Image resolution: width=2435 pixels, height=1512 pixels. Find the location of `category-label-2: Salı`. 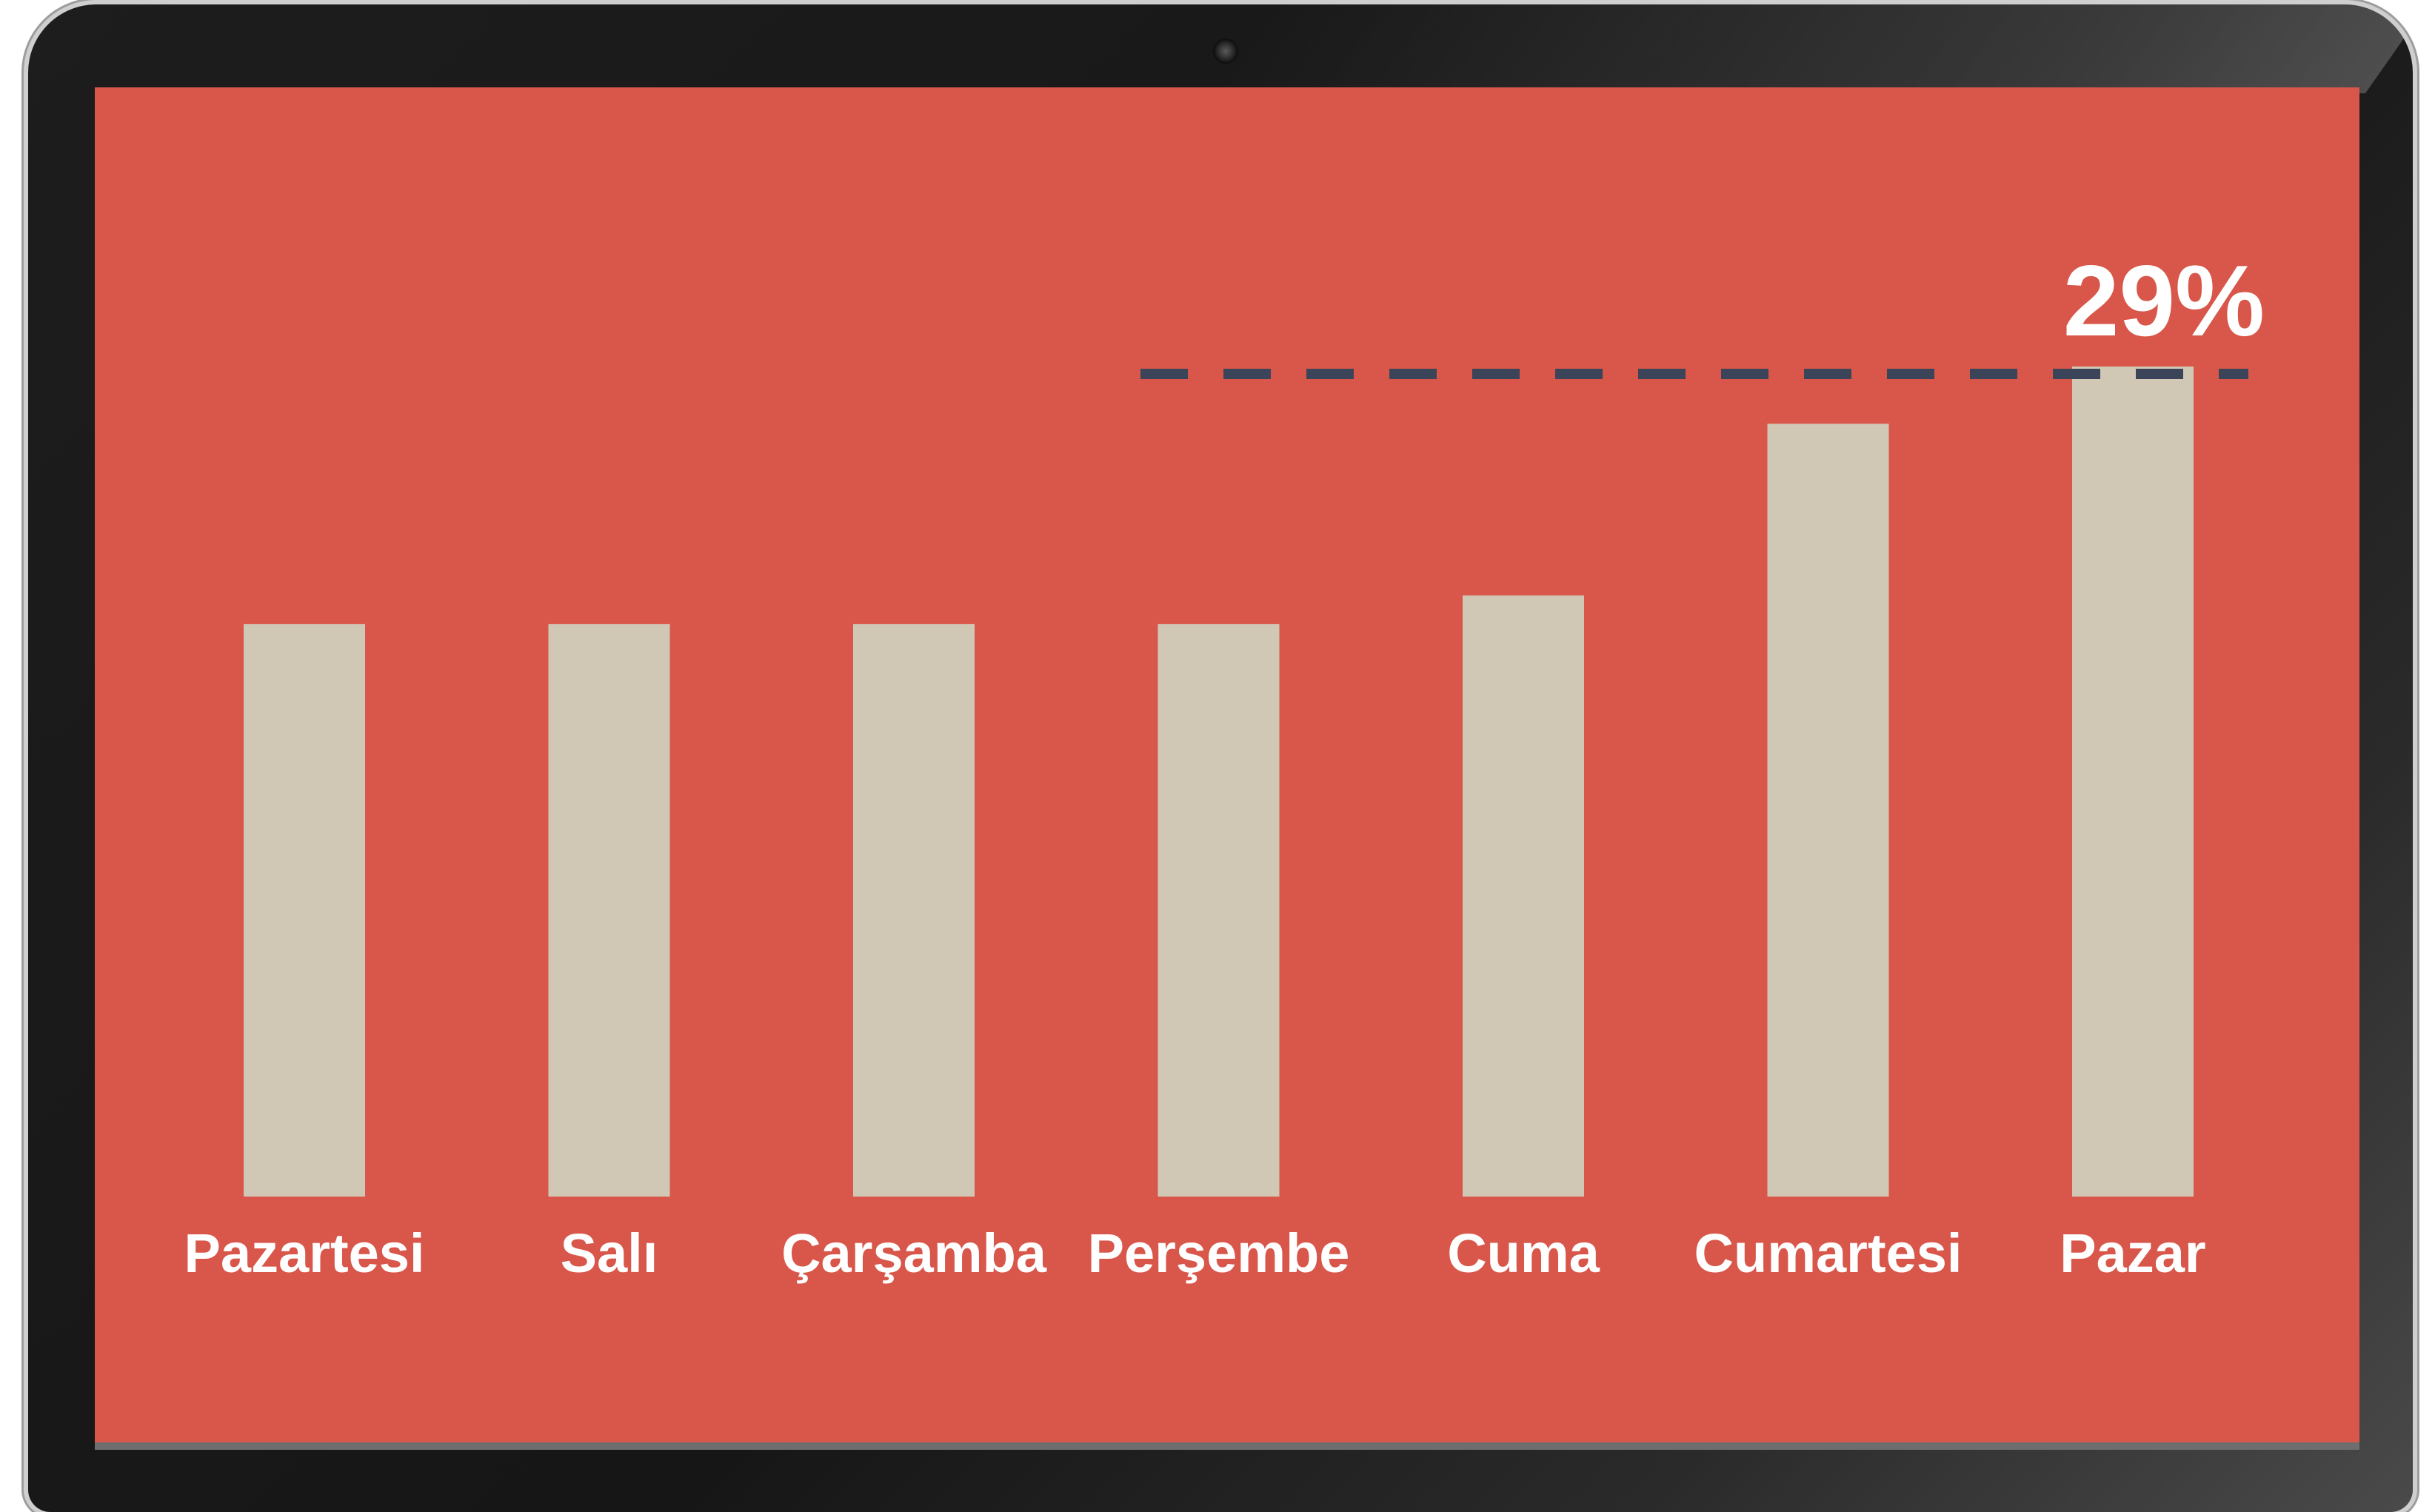

category-label-2: Salı is located at coordinates (609, 1253).